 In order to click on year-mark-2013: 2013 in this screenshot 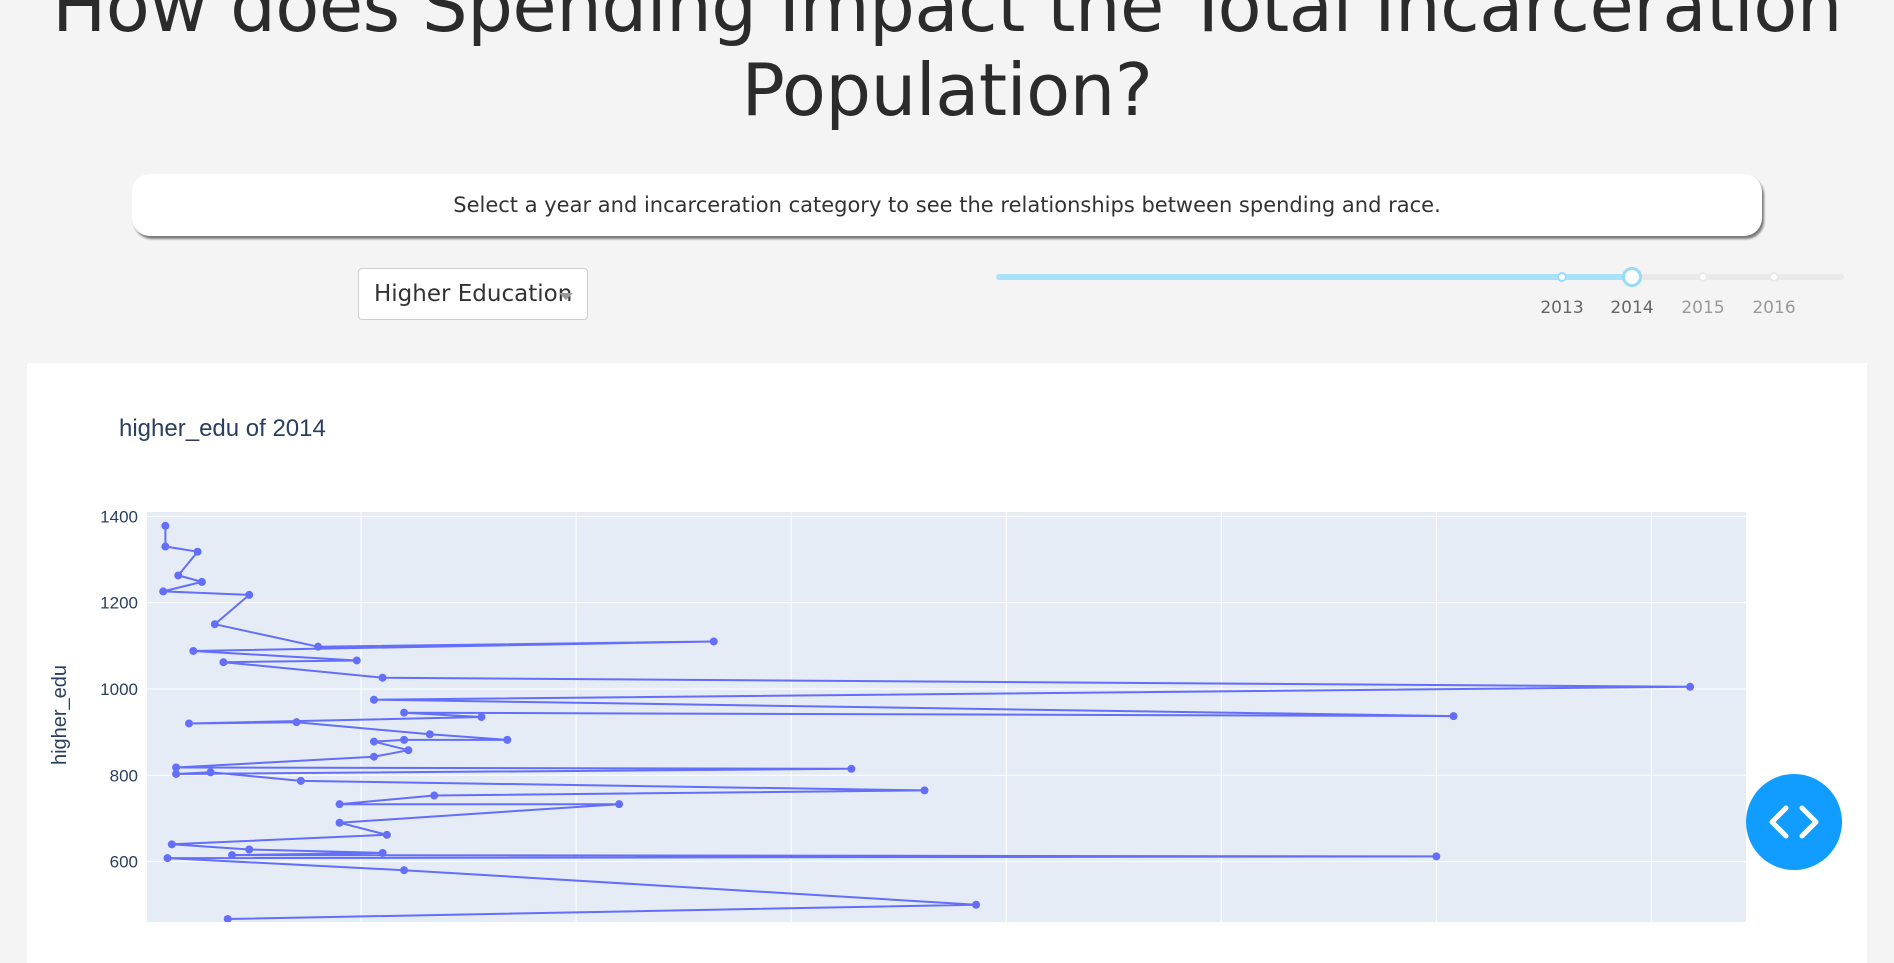, I will do `click(1562, 308)`.